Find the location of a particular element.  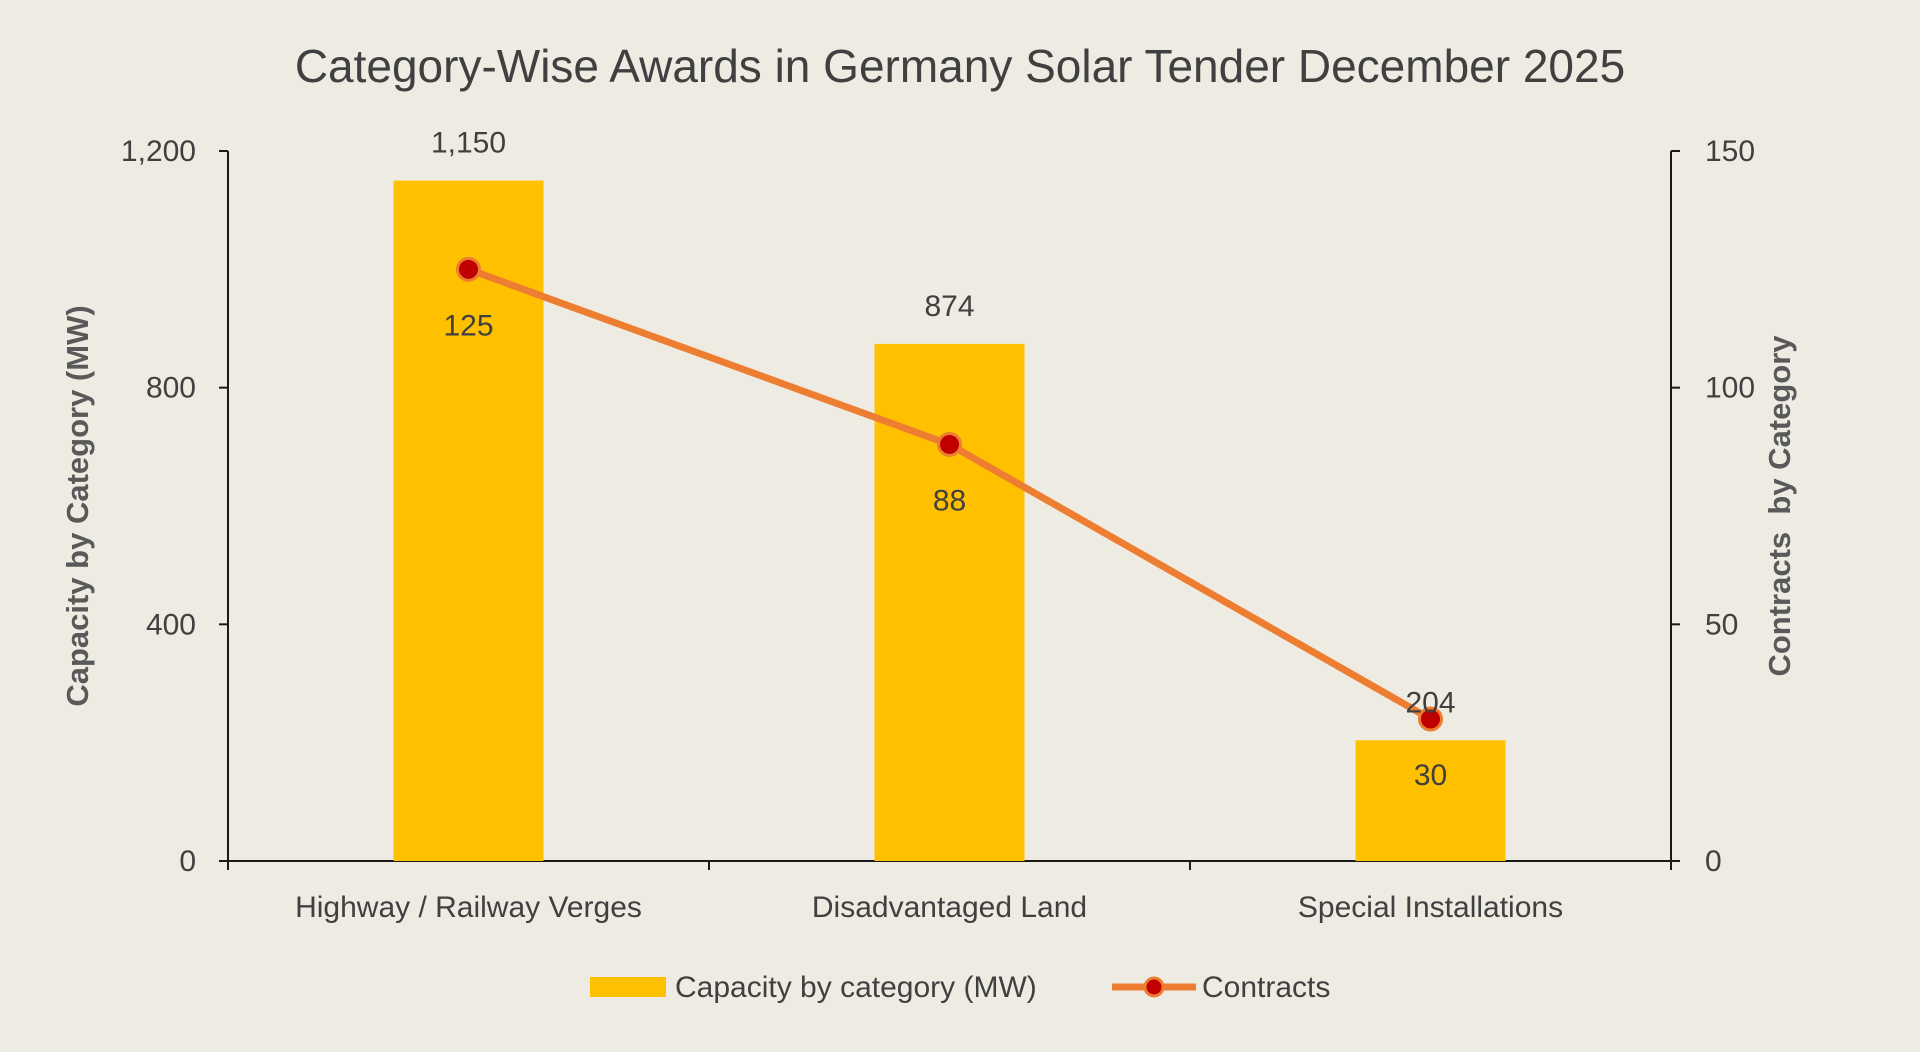

line-data-label: 125 is located at coordinates (468, 325).